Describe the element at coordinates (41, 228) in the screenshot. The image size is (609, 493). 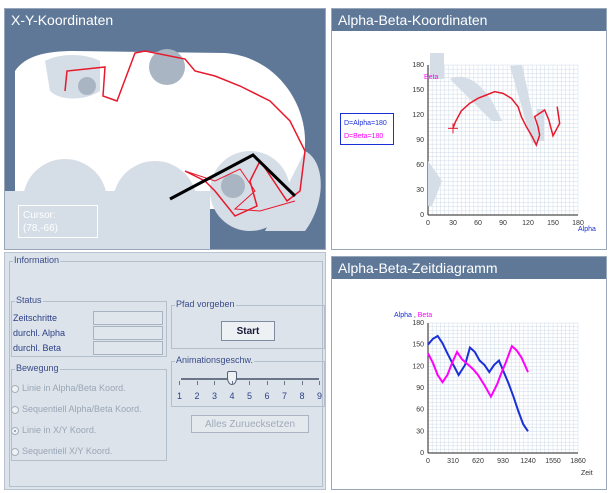
I see `cursor-value: (78,-66)` at that location.